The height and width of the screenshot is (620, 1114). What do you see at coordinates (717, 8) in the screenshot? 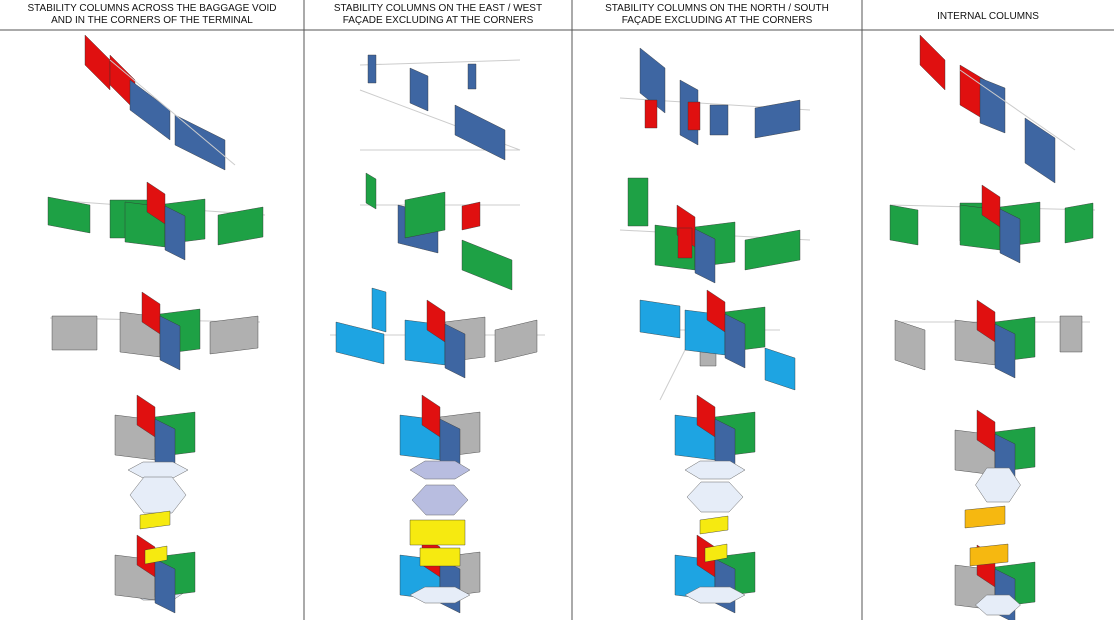
I see `column-title: STABILITY COLUMNS ON THE NORTH / SOUTH` at bounding box center [717, 8].